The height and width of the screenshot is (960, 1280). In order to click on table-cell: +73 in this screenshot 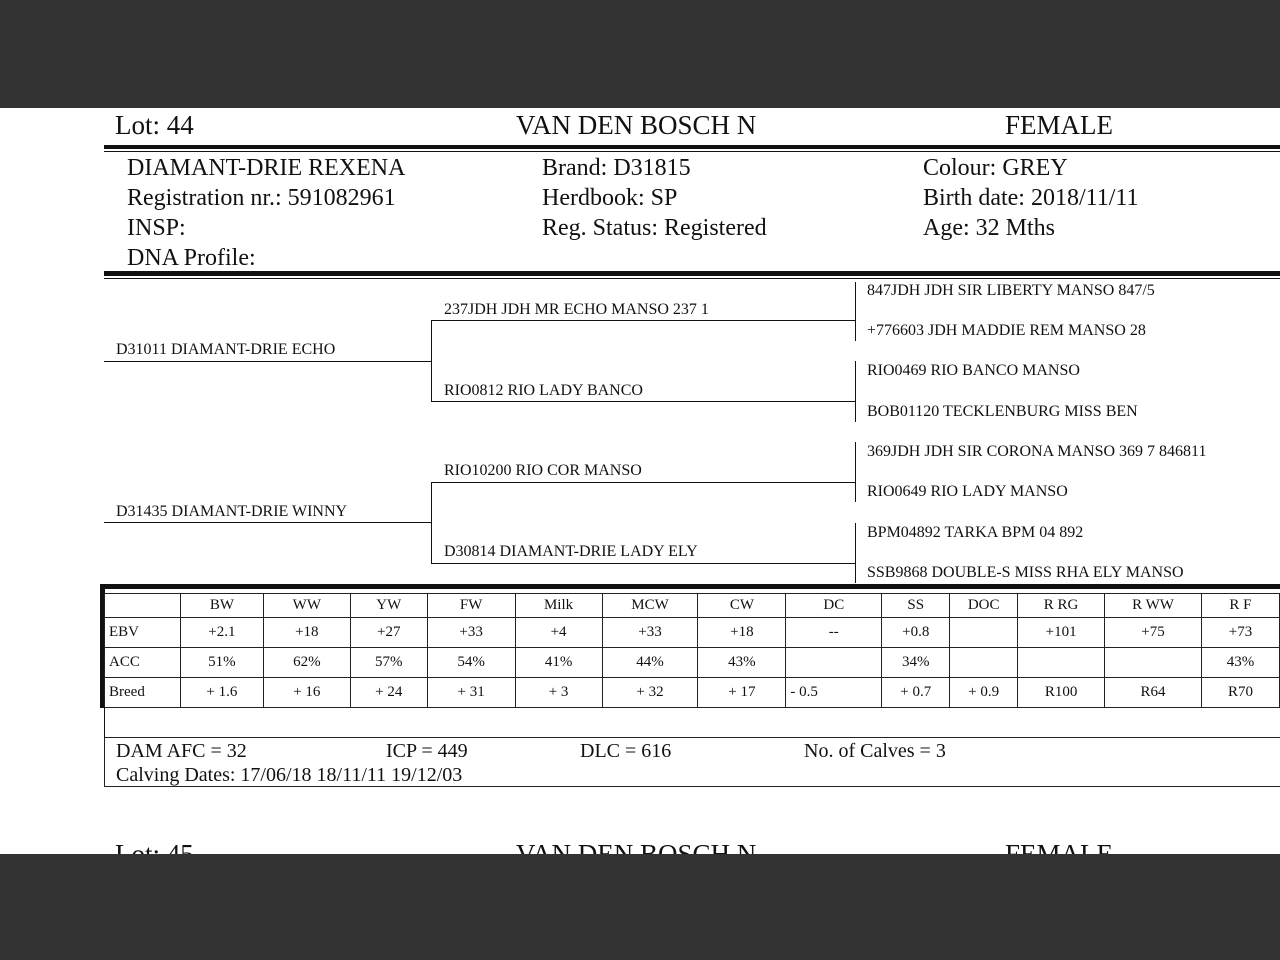, I will do `click(1240, 632)`.